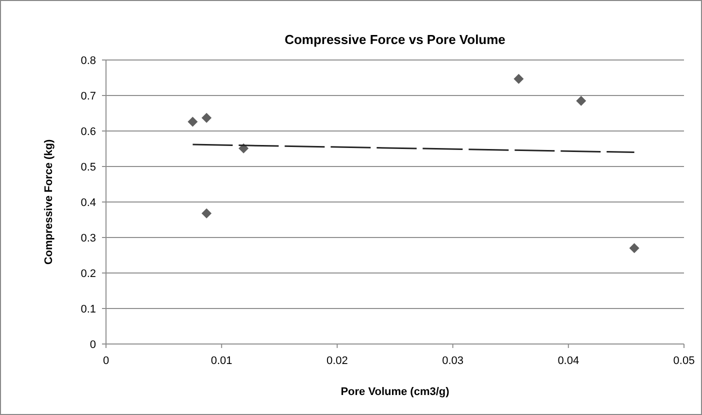 The width and height of the screenshot is (702, 415). Describe the element at coordinates (93, 344) in the screenshot. I see `y-tick-label: 0` at that location.